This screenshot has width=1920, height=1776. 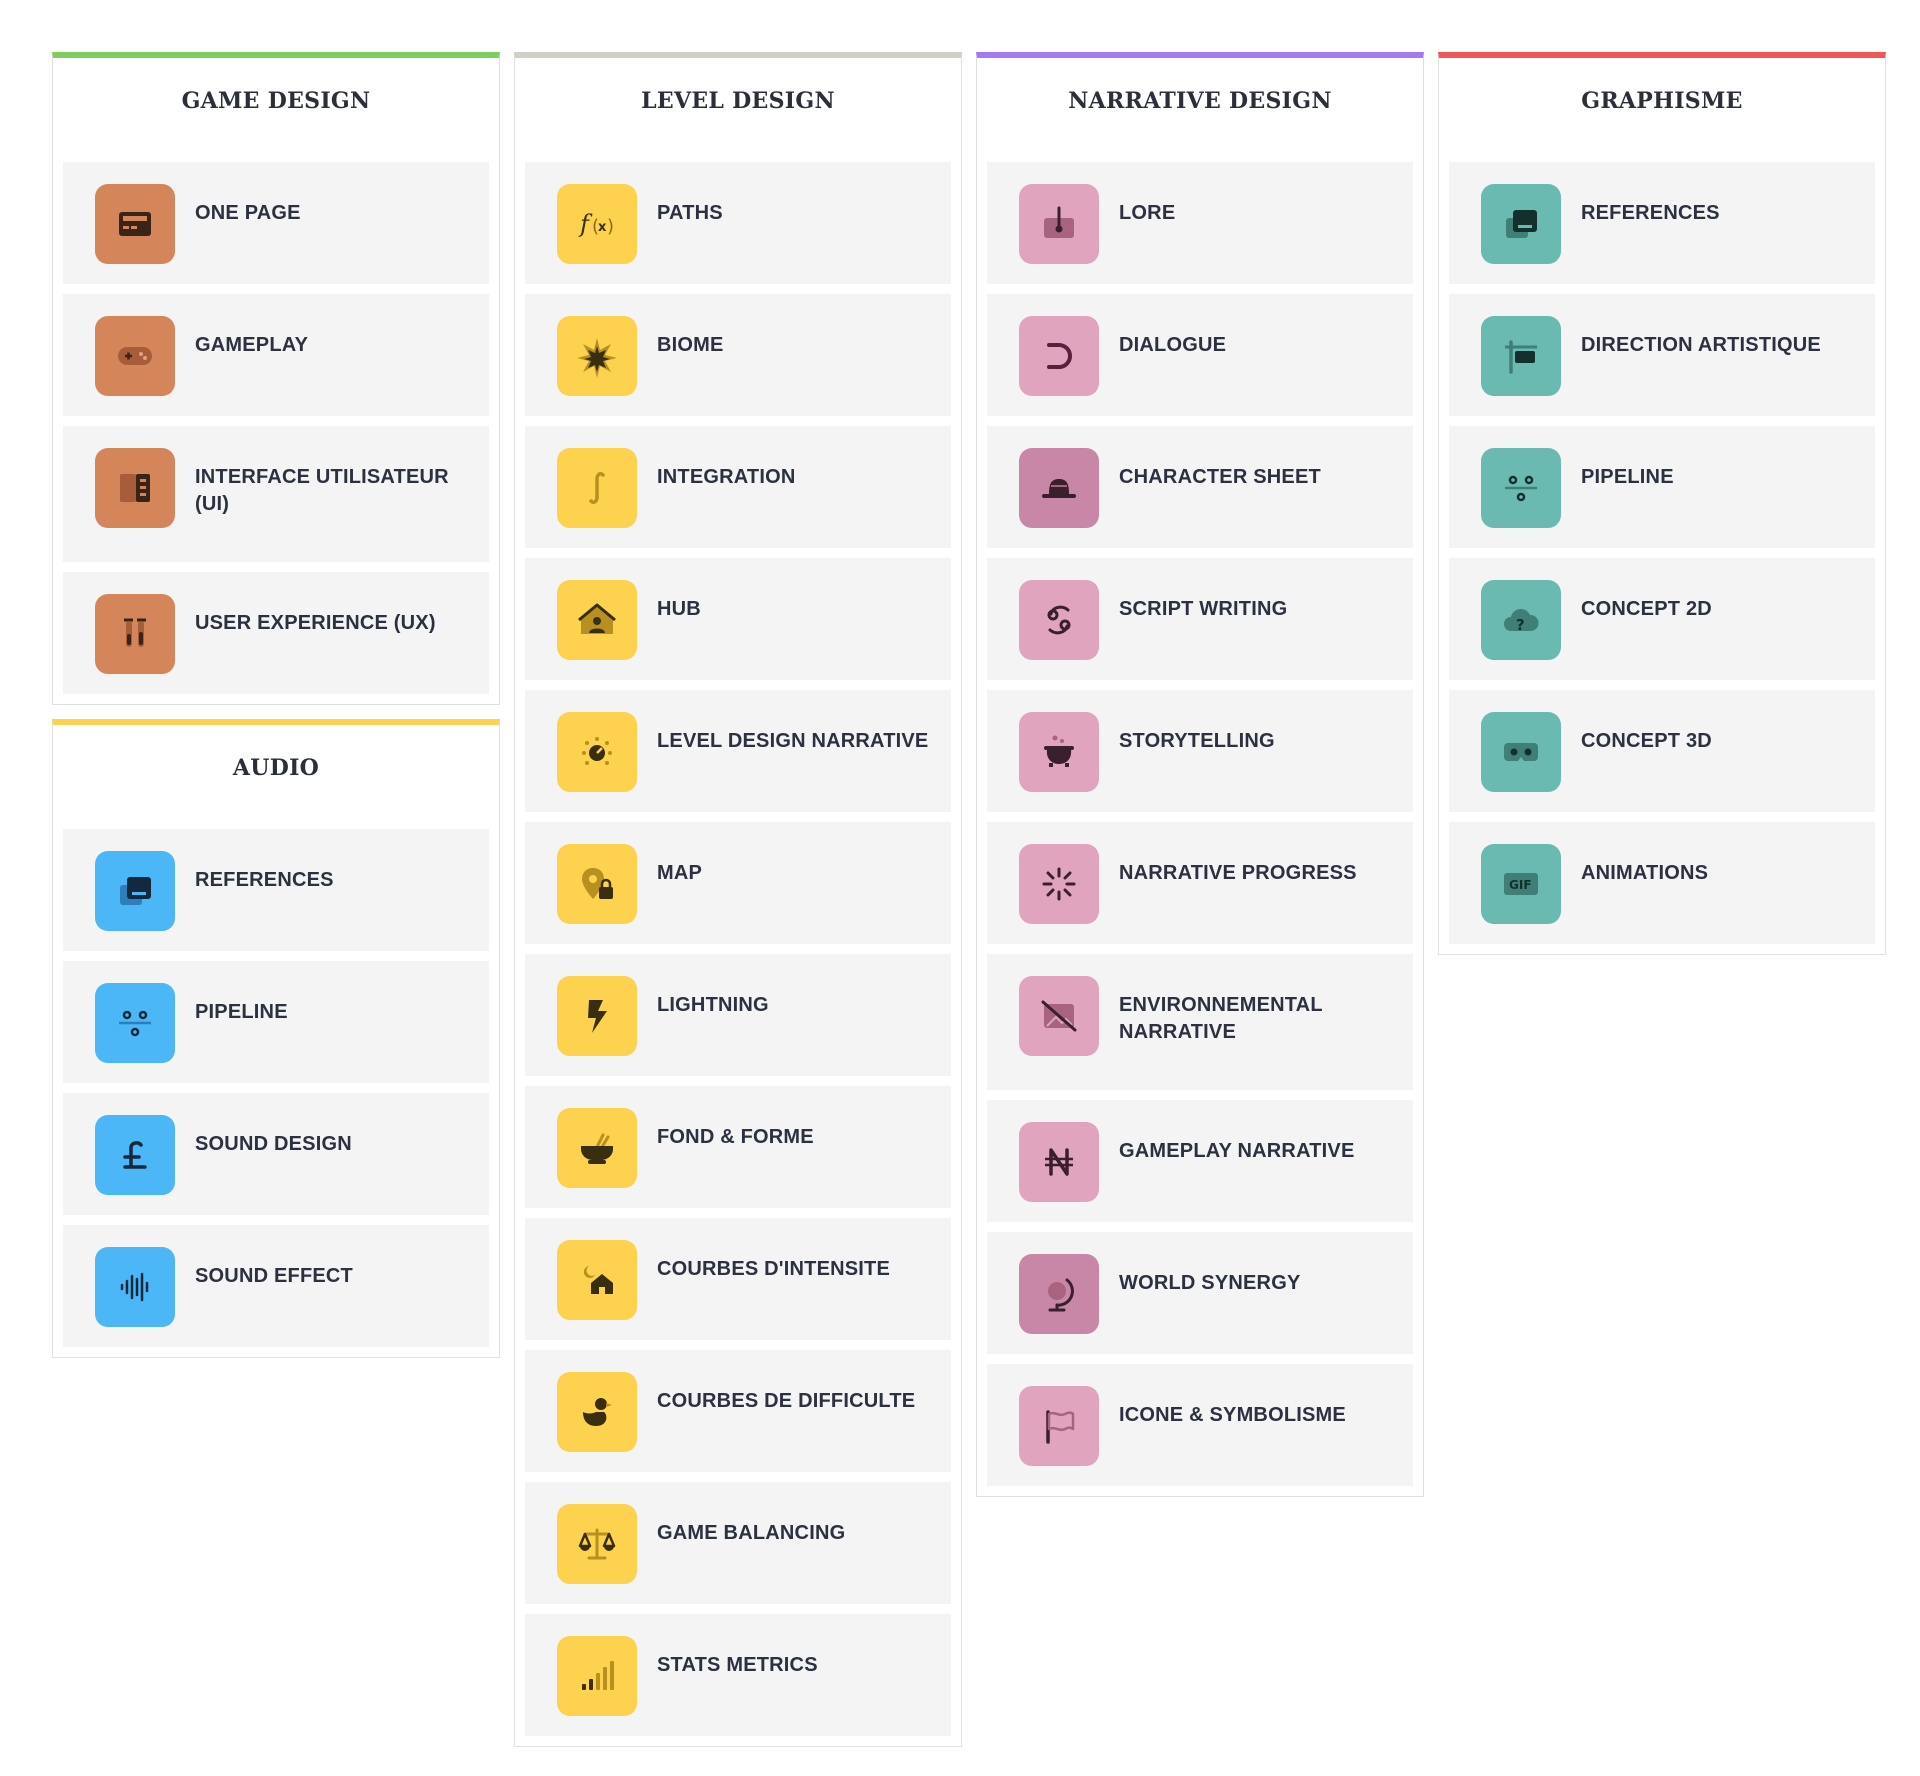 I want to click on item-label: FOND & FORME, so click(x=735, y=1137).